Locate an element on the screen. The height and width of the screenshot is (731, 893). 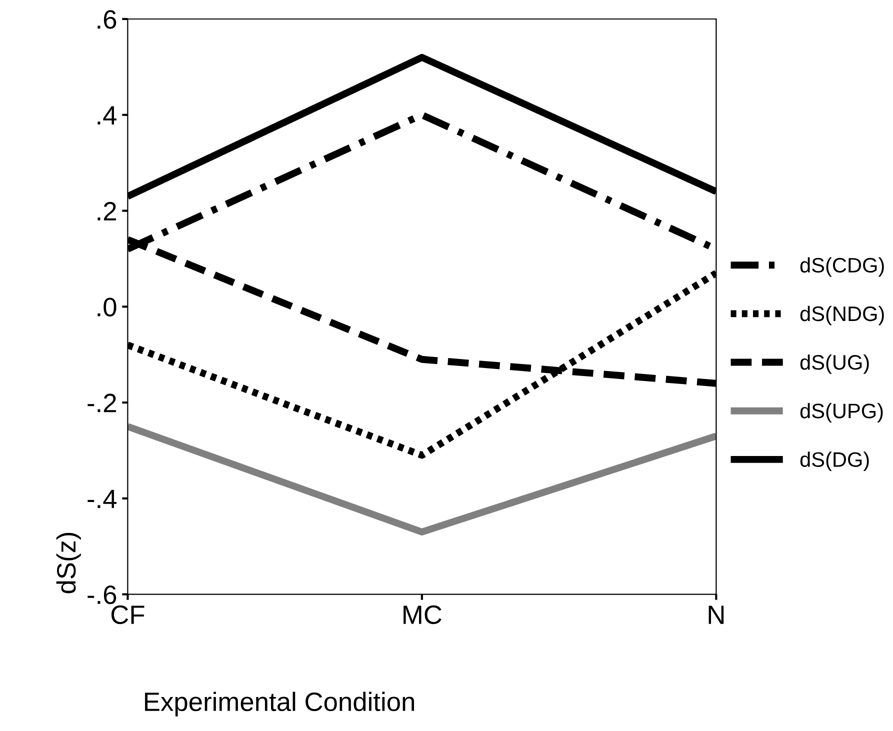
x-tick-label: CF is located at coordinates (127, 614).